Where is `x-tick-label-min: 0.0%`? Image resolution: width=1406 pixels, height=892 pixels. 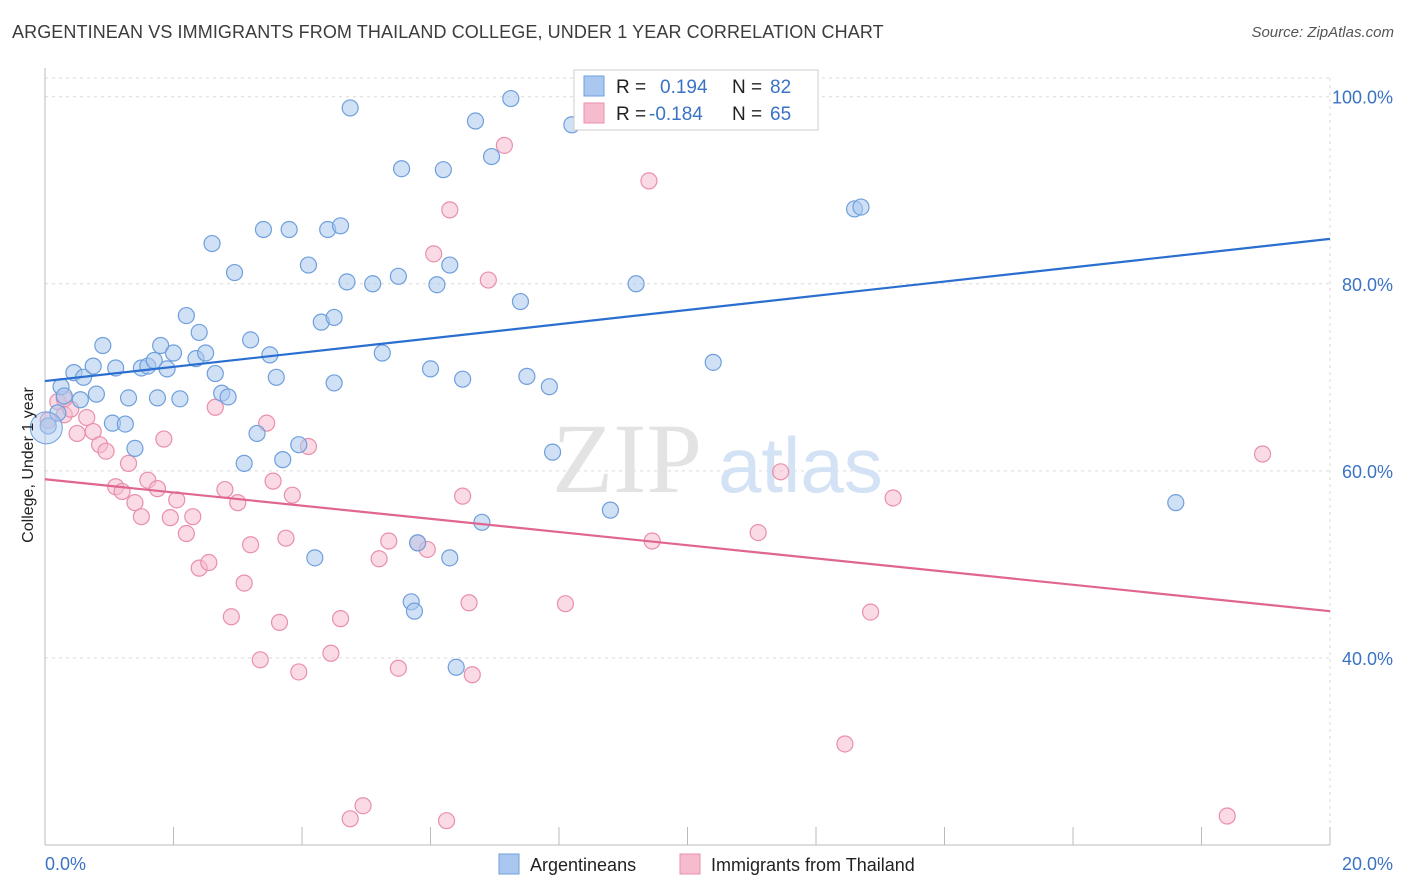 x-tick-label-min: 0.0% is located at coordinates (65, 864).